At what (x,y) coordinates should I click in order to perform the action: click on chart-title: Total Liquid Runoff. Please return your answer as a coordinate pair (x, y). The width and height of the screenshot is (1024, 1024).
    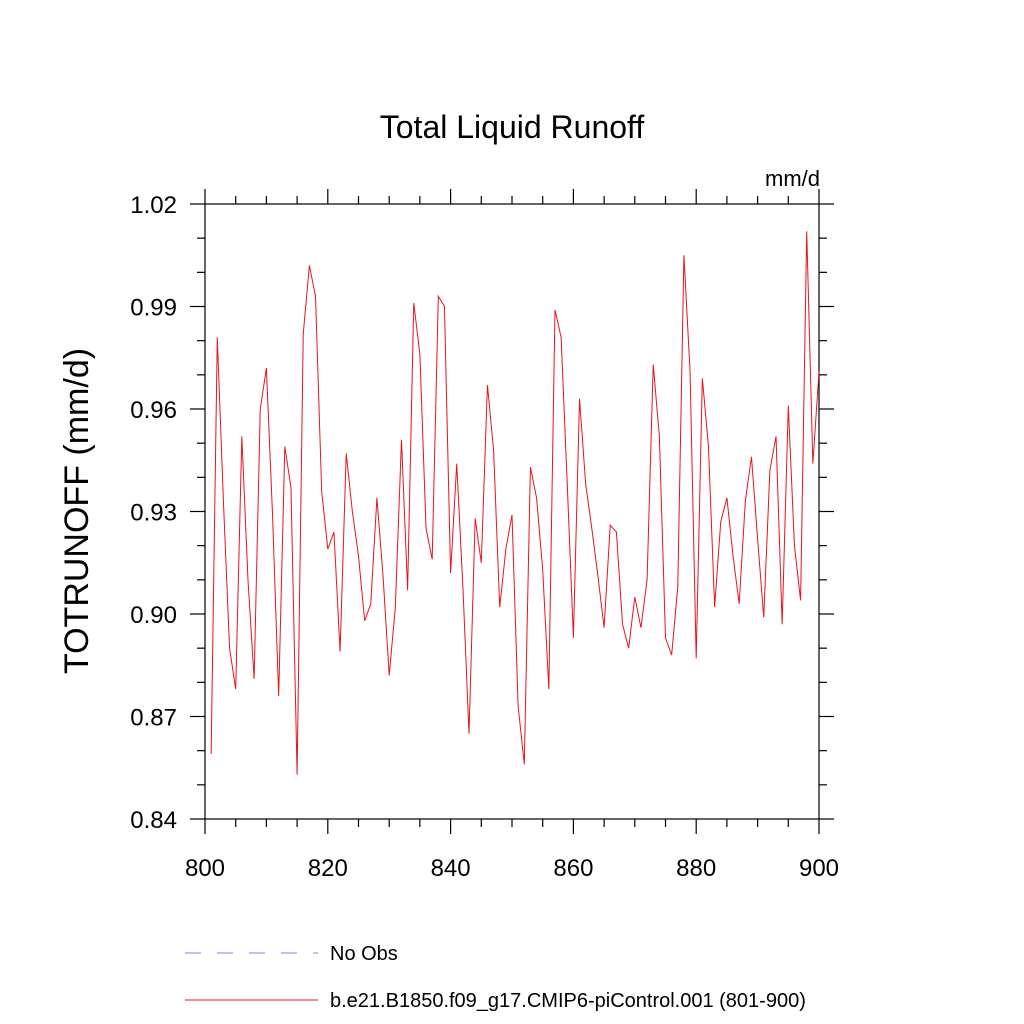
    Looking at the image, I should click on (512, 127).